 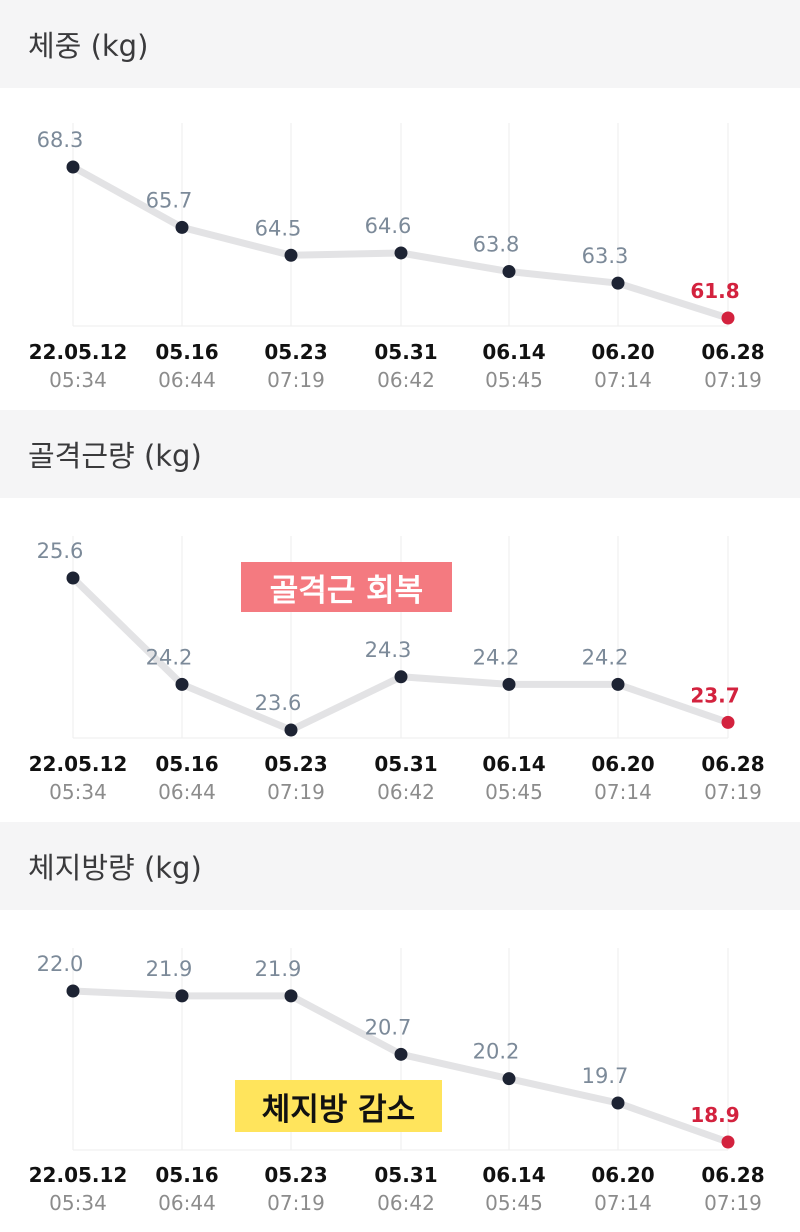 I want to click on muscle-annotation: 골격근 회복, so click(x=346, y=587).